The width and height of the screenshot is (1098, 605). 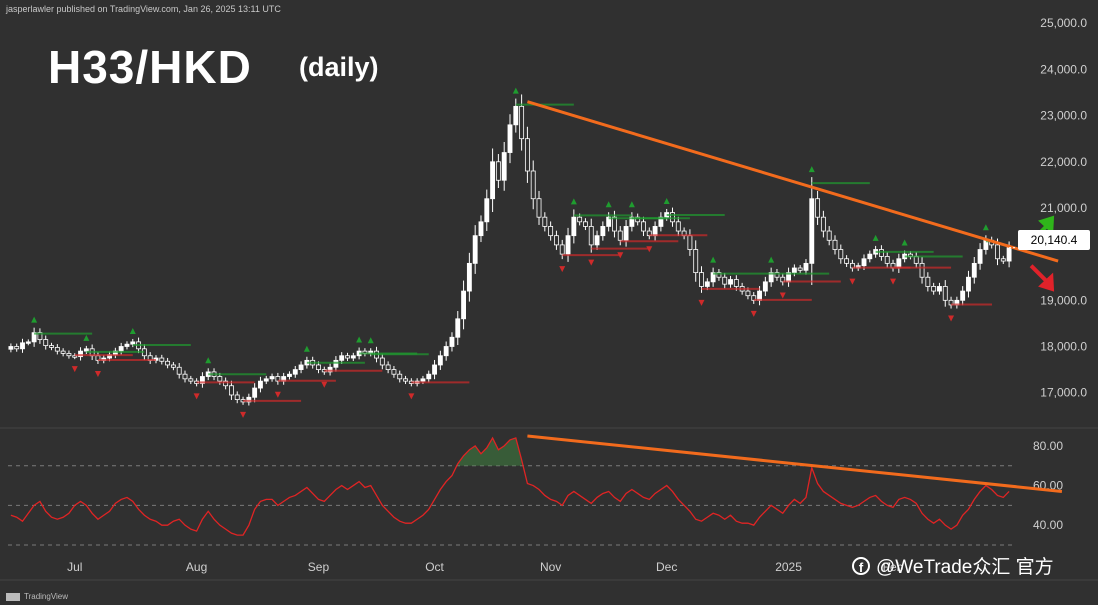 What do you see at coordinates (788, 567) in the screenshot?
I see `time-axis-tick-label: 2025` at bounding box center [788, 567].